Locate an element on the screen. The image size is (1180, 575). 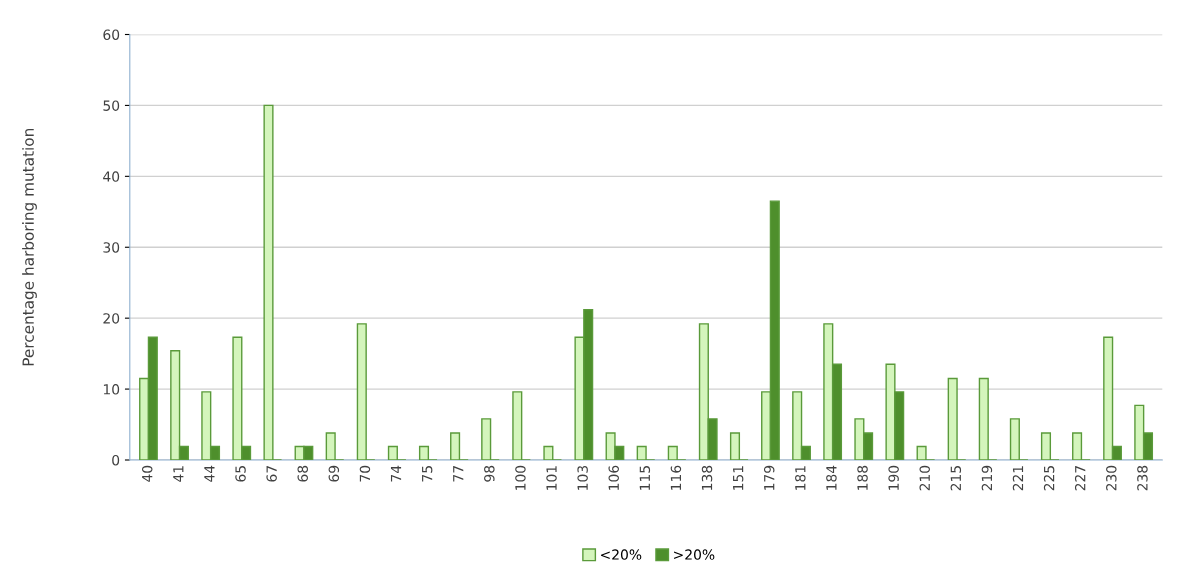
x-tick-label: 100 is located at coordinates (520, 477).